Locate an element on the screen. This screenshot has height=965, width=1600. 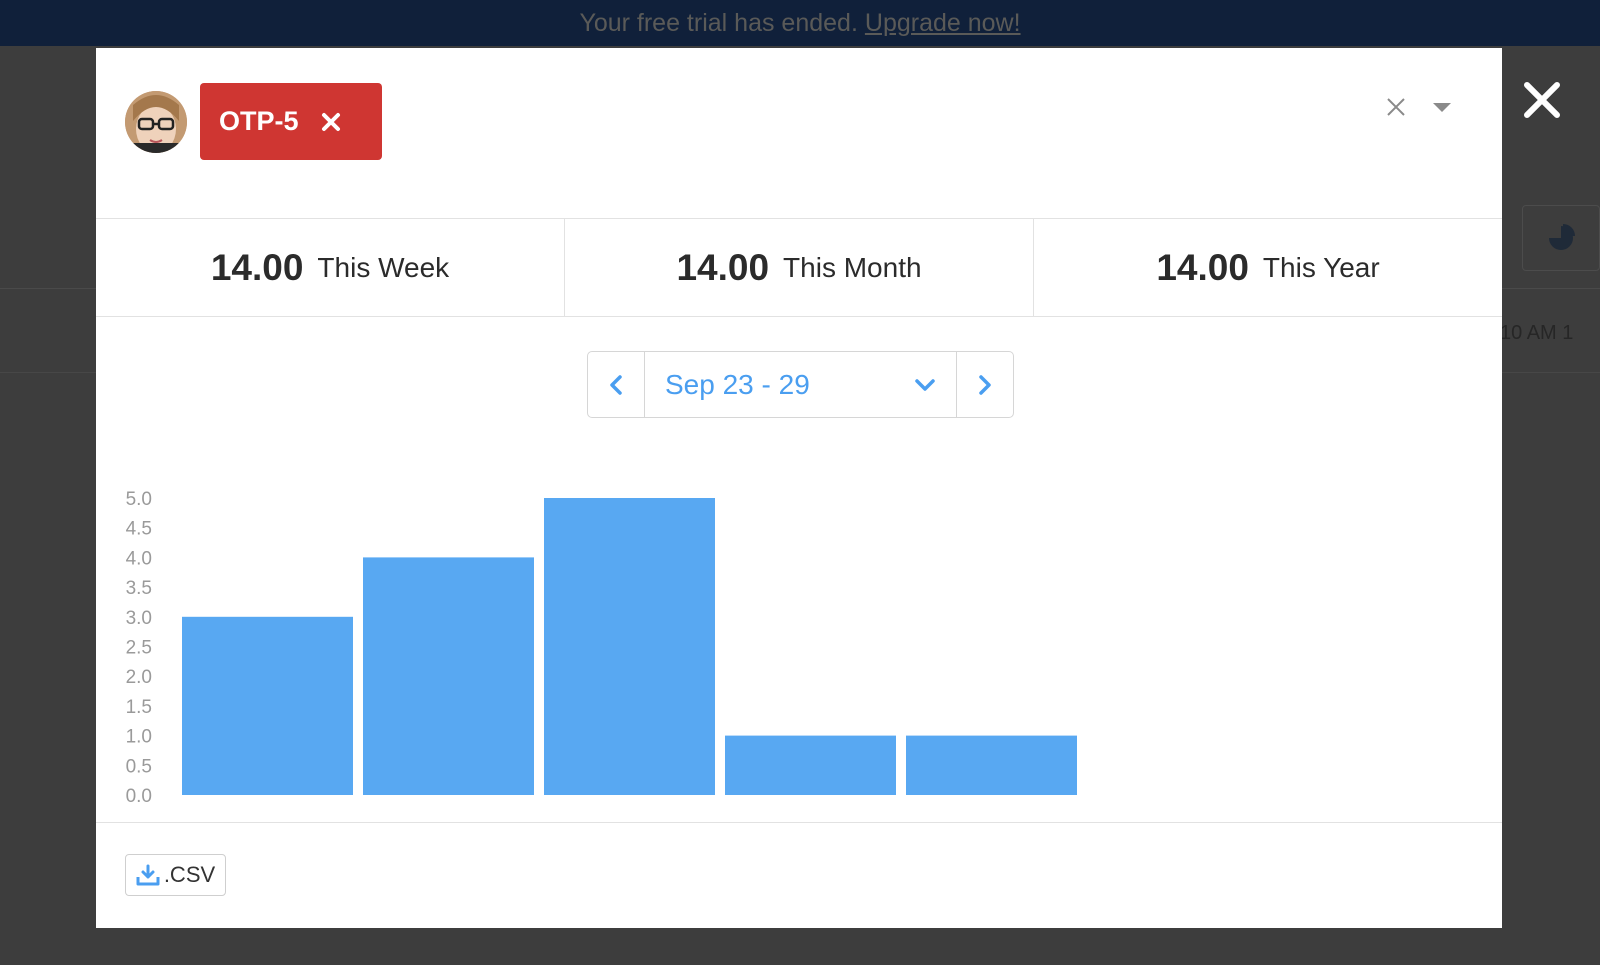
date-range-label: Sep 23 - 29 is located at coordinates (737, 384).